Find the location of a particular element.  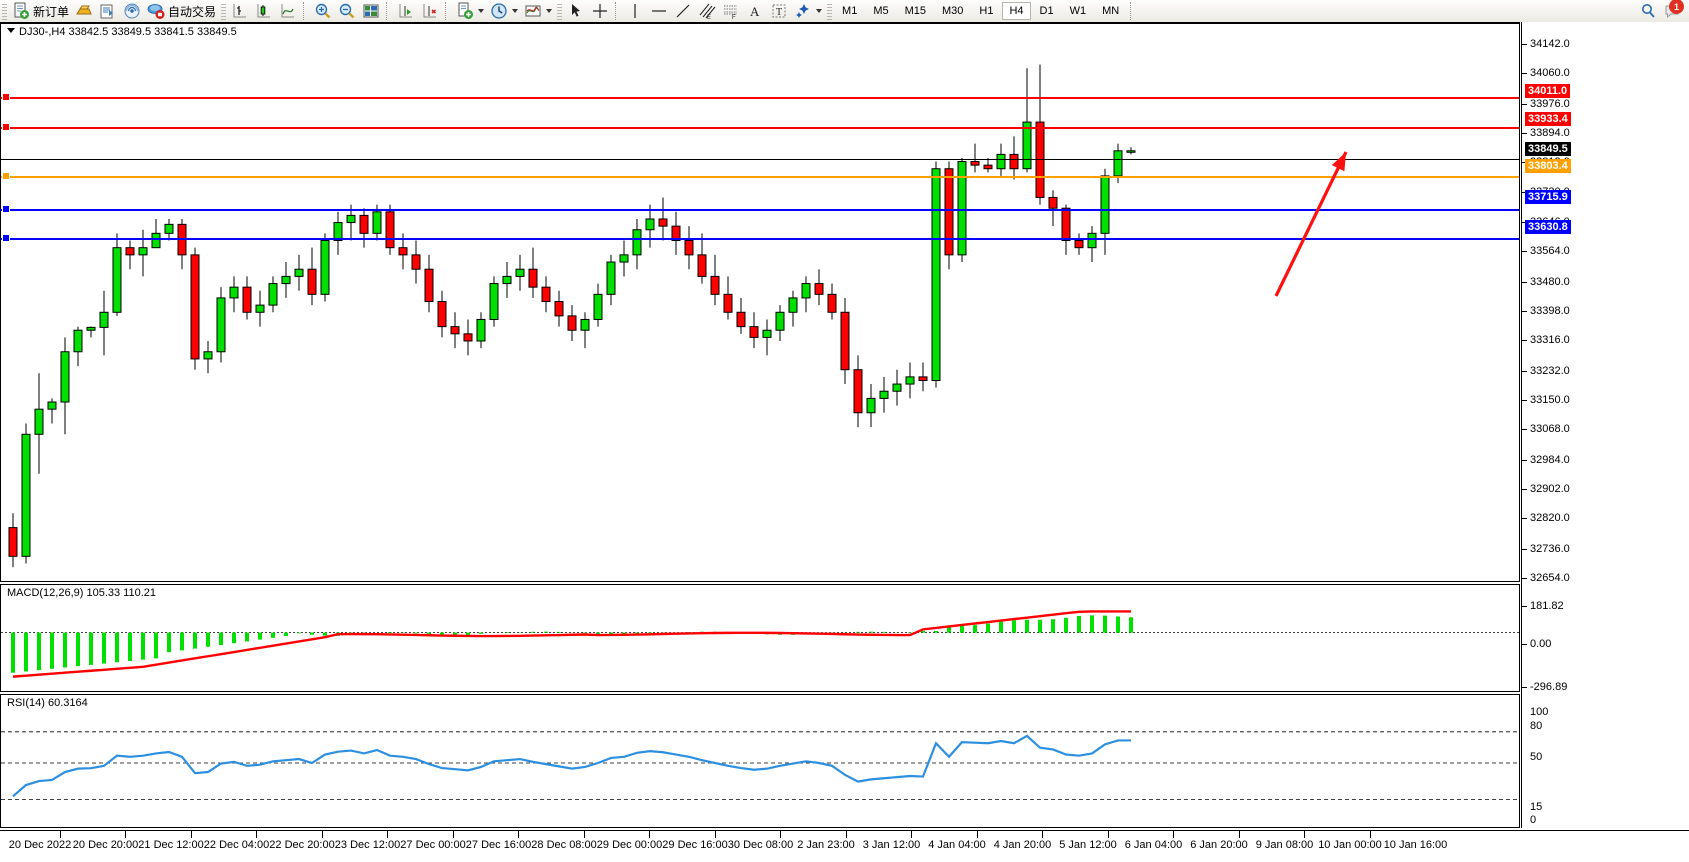

chart-shift-button is located at coordinates (430, 11).